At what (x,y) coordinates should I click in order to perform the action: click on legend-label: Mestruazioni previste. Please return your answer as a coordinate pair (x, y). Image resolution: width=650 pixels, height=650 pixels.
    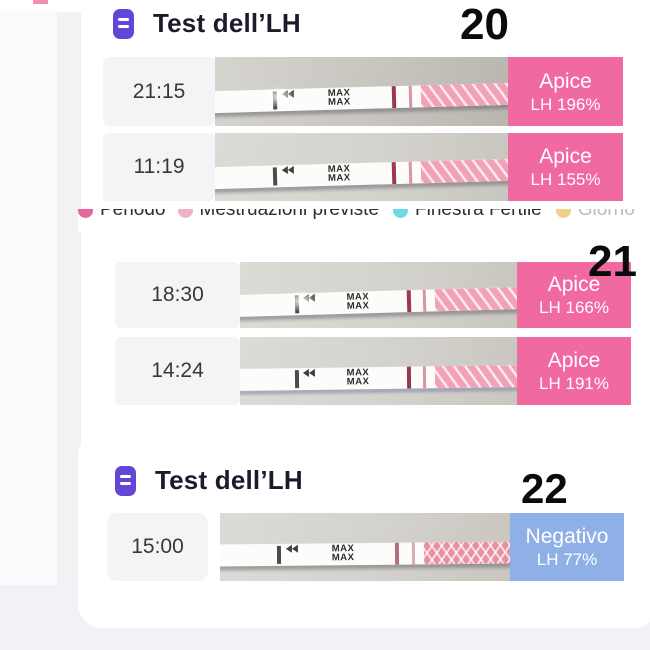
    Looking at the image, I should click on (289, 214).